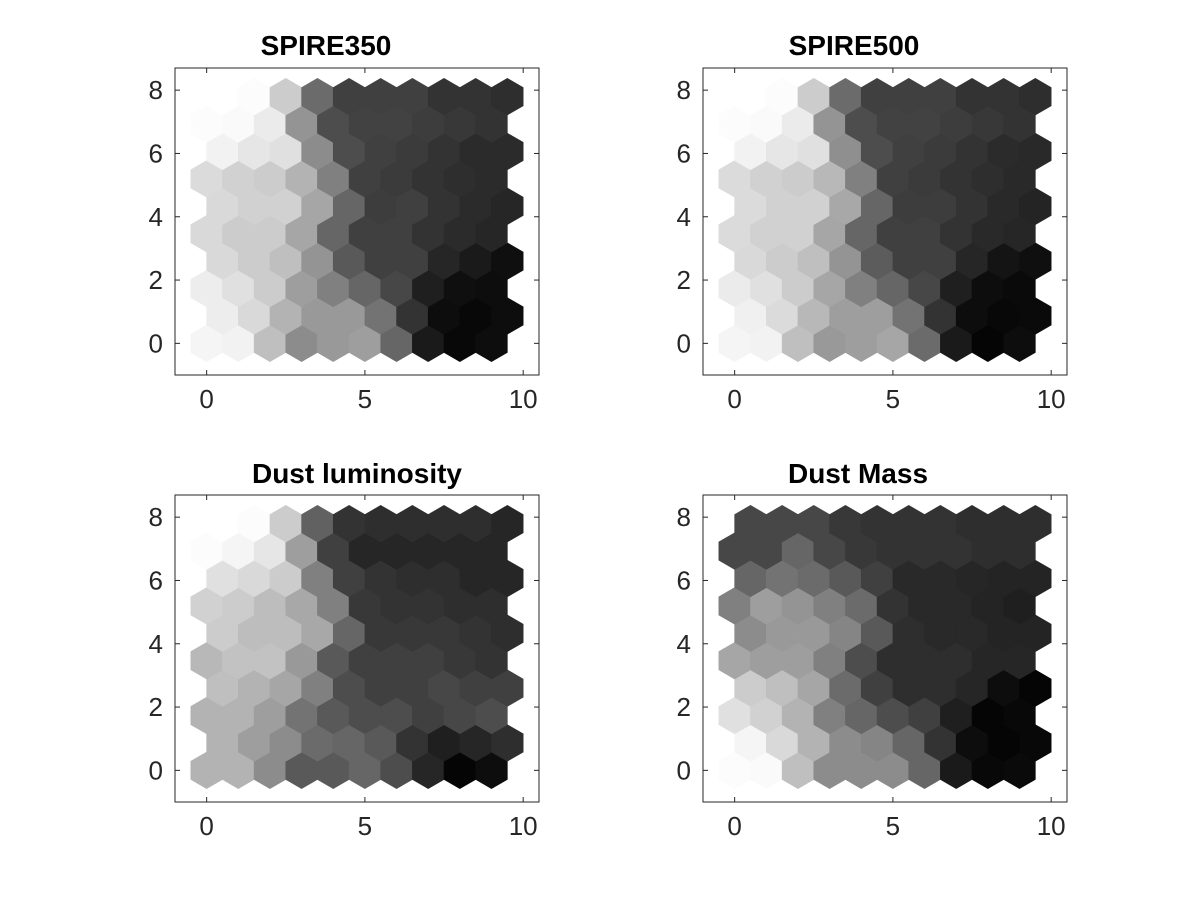 The height and width of the screenshot is (900, 1200). I want to click on panel-spire350: SPIRE350 0 5 10 0 2 4 6 8, so click(344, 222).